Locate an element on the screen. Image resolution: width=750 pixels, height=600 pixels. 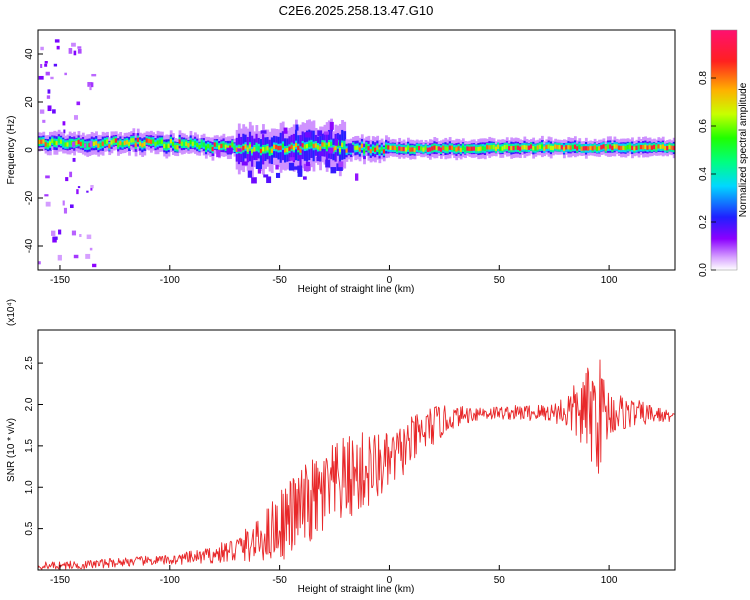
spectrogram-x-tick-label: -150 is located at coordinates (60, 280).